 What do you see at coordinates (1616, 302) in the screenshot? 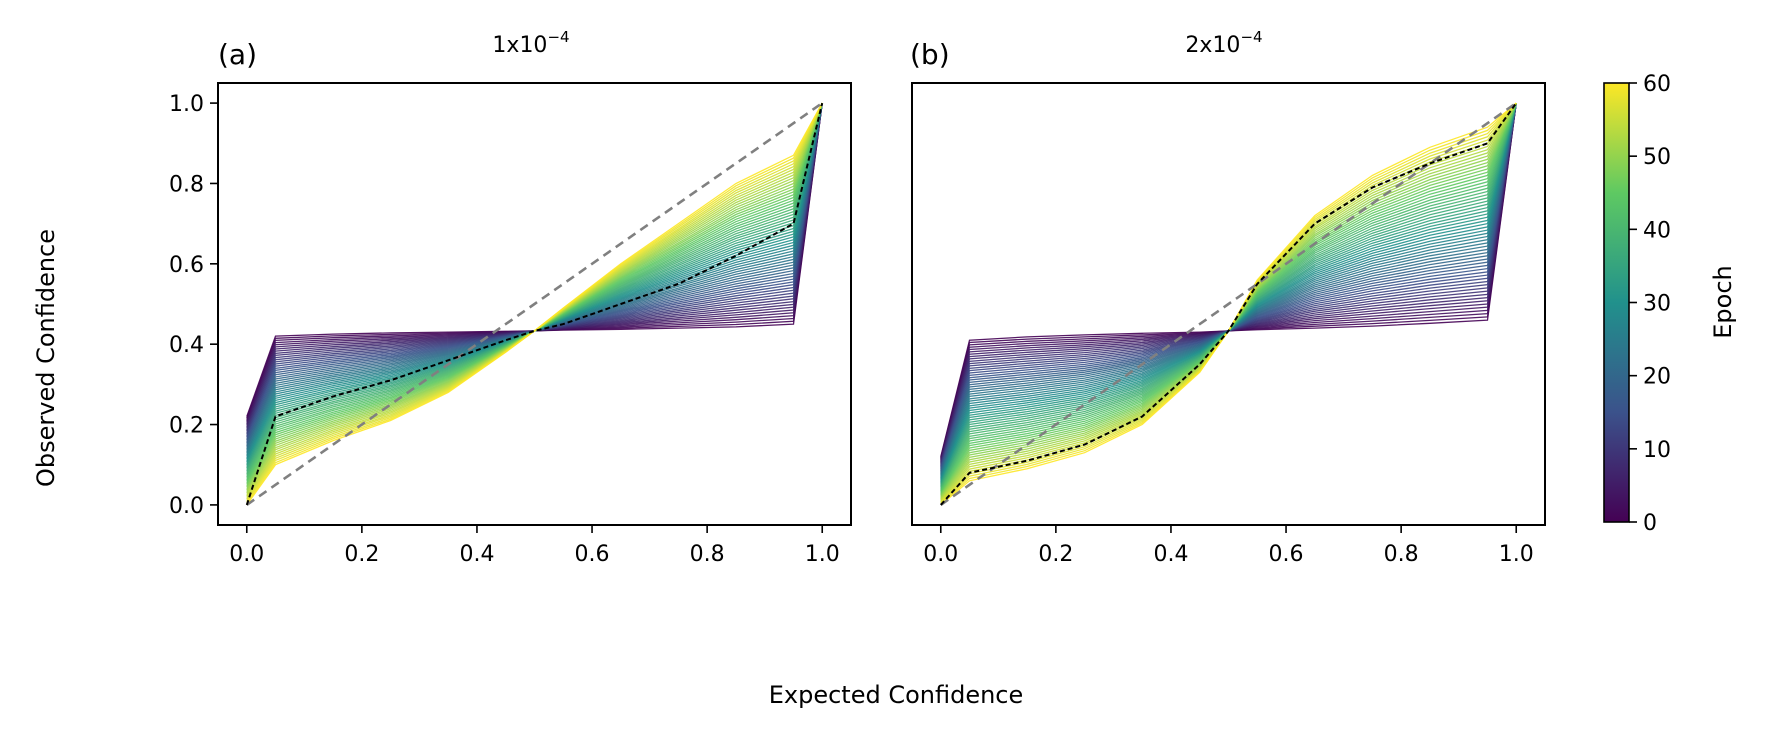
I see `colorbar-gradient` at bounding box center [1616, 302].